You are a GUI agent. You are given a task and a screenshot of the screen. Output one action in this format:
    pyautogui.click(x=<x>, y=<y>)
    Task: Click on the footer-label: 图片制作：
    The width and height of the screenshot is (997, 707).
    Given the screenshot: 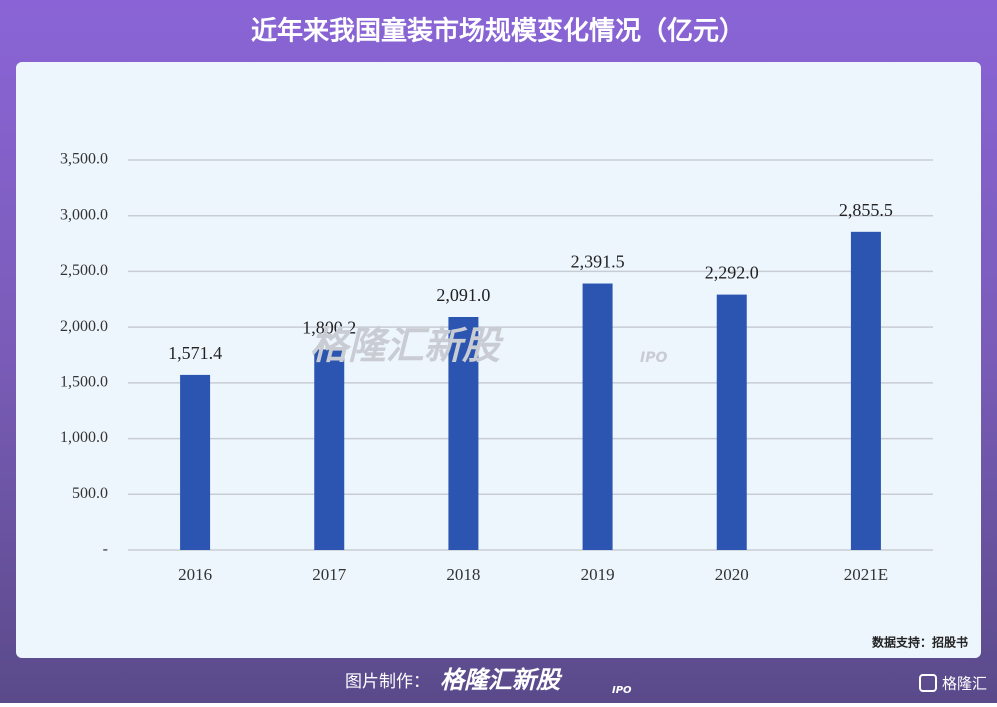 What is the action you would take?
    pyautogui.click(x=387, y=682)
    